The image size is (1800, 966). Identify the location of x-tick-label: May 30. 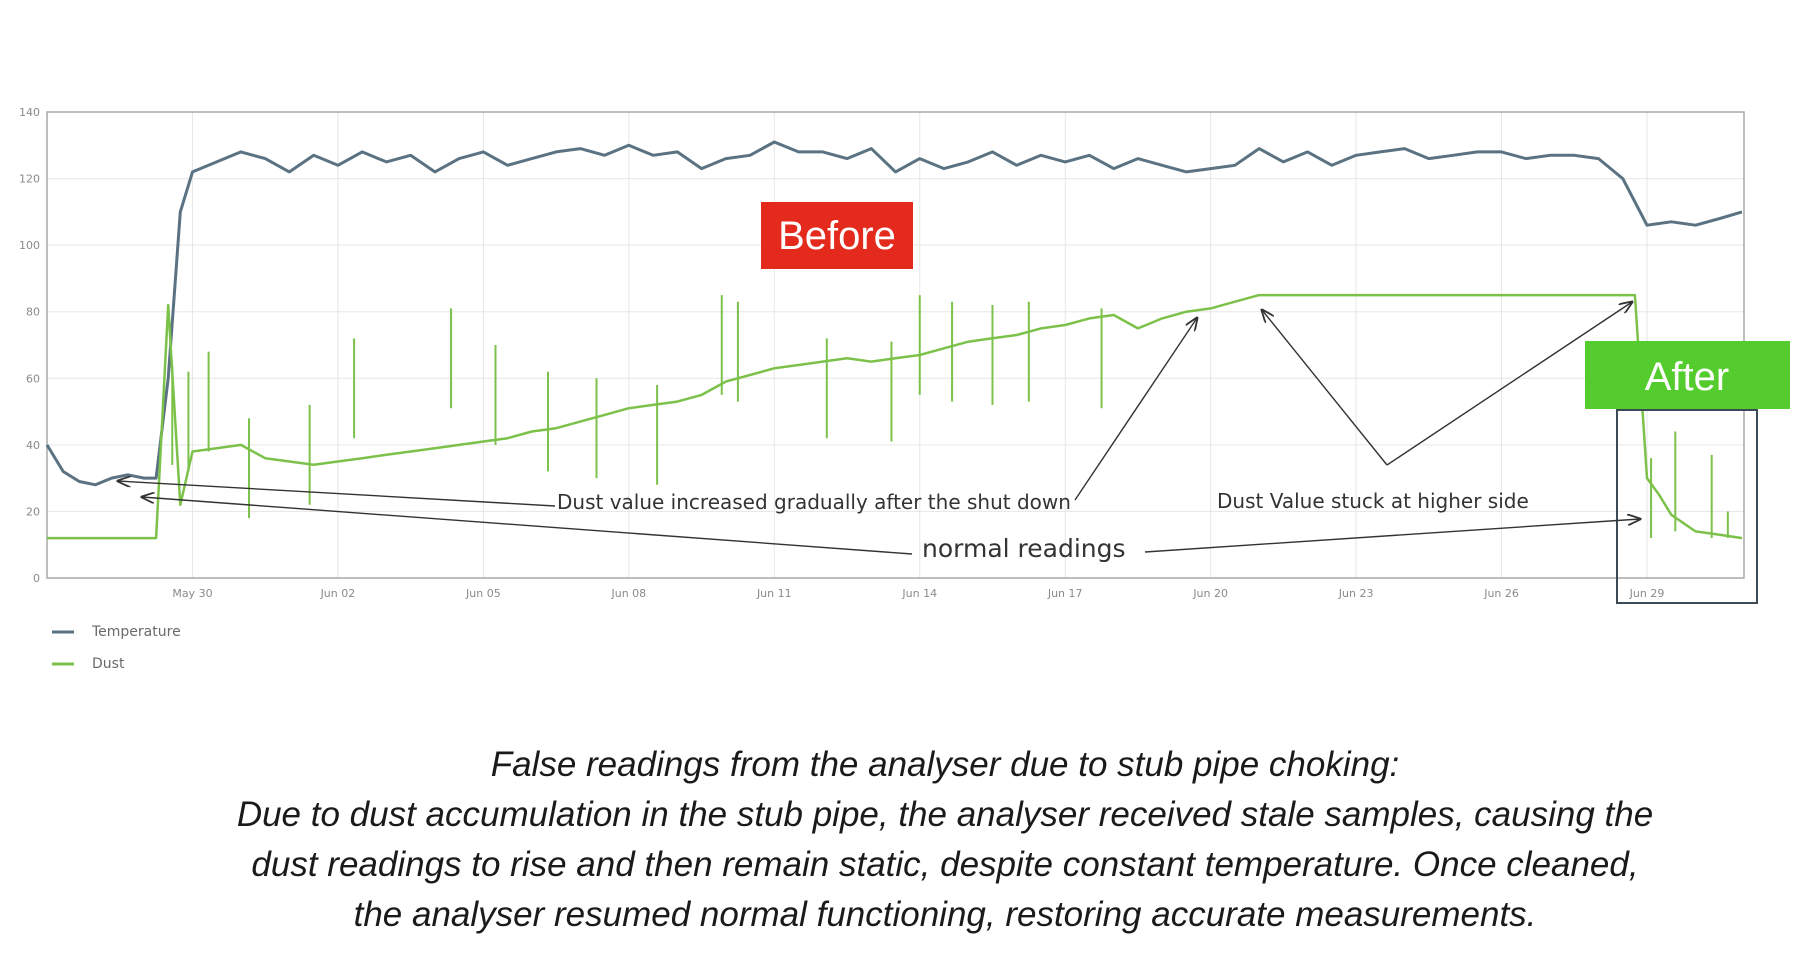
(192, 593).